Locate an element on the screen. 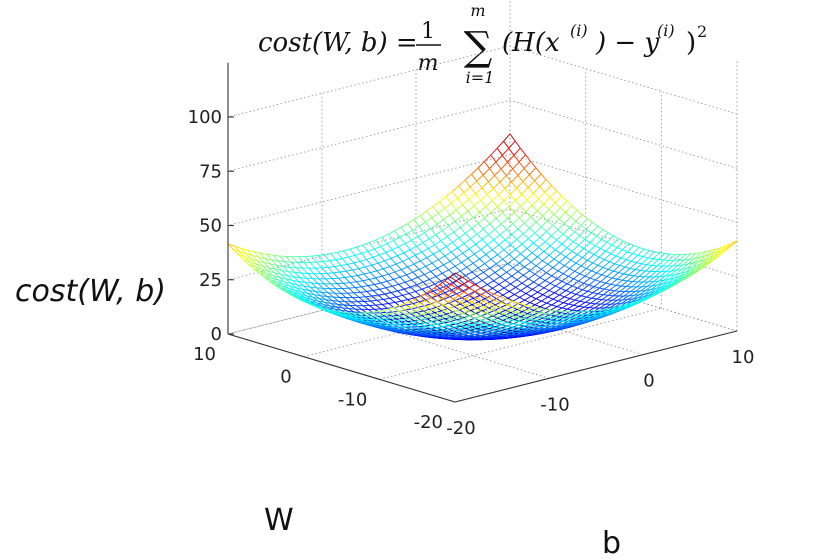 The image size is (821, 560). grid-line is located at coordinates (529, 321).